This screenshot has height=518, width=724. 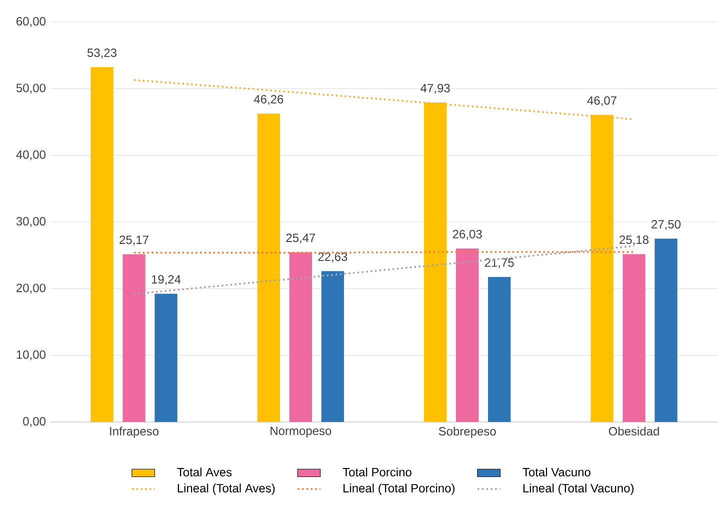 I want to click on x-tick-label: Sobrepeso, so click(x=467, y=432).